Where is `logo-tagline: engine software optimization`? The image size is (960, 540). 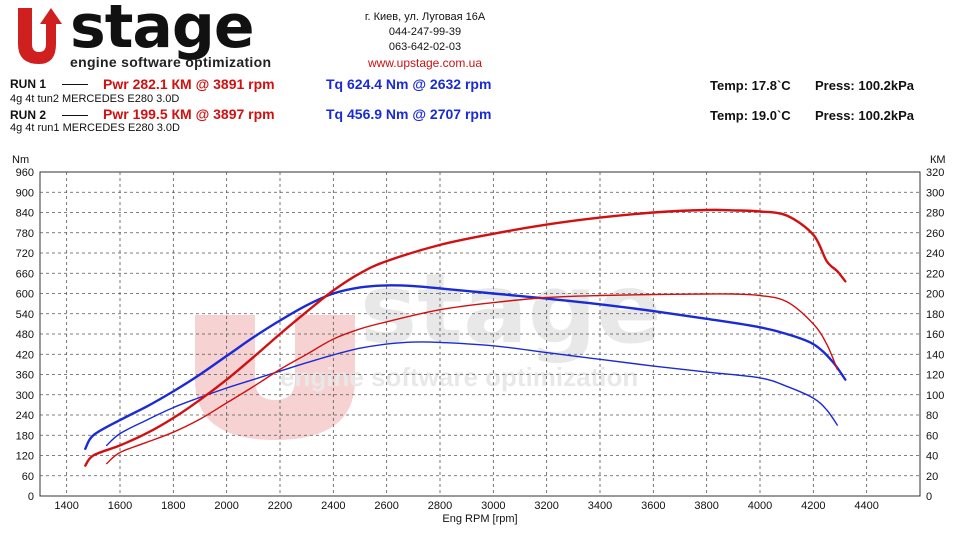
logo-tagline: engine software optimization is located at coordinates (171, 62).